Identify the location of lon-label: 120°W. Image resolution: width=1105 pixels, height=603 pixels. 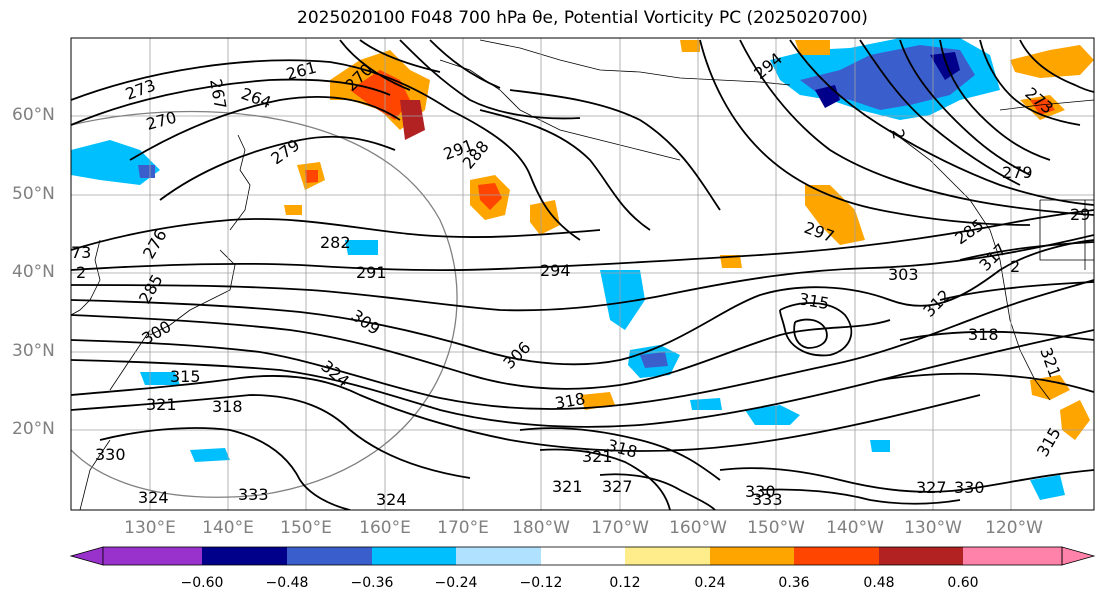
(1014, 528).